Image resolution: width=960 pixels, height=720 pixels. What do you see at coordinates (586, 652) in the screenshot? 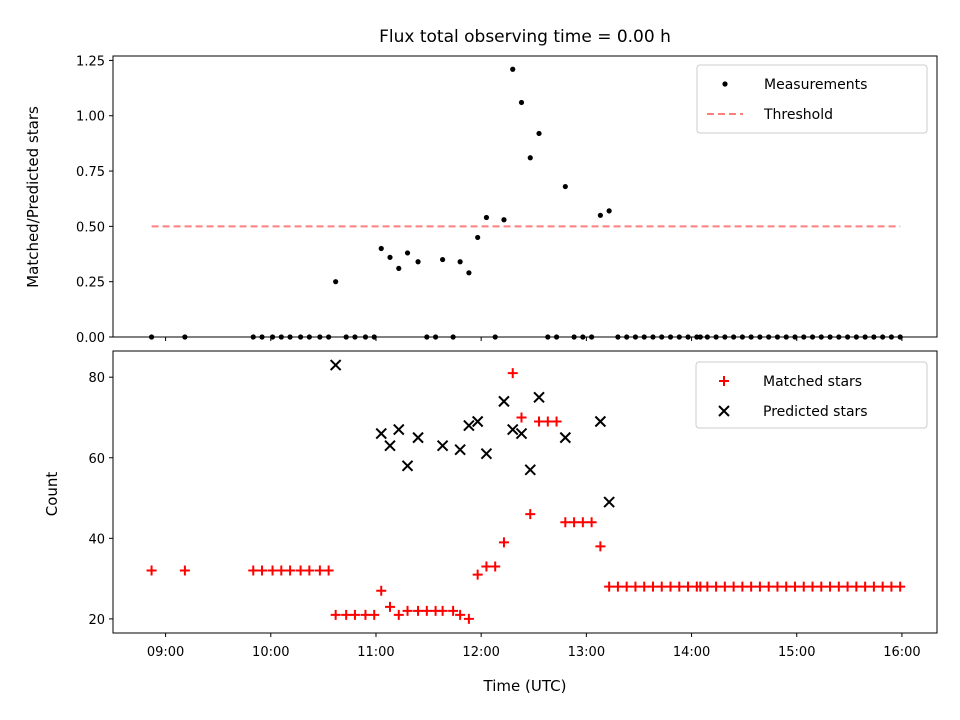
I see `x-tick-label: 13:00` at bounding box center [586, 652].